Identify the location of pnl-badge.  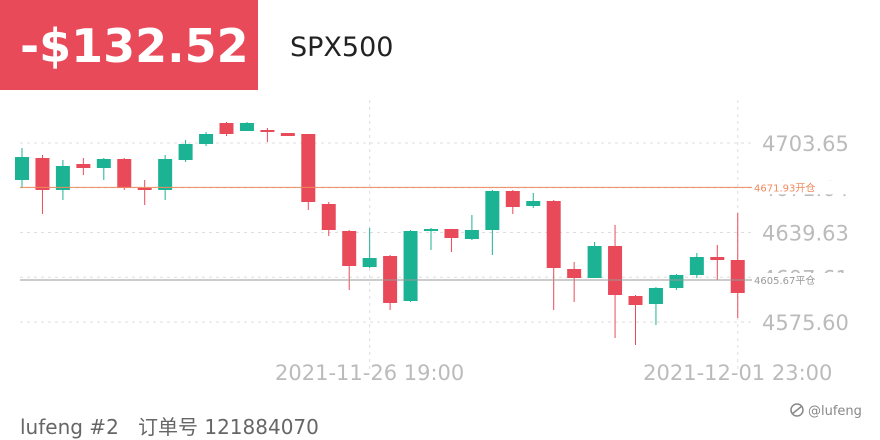
(129, 45).